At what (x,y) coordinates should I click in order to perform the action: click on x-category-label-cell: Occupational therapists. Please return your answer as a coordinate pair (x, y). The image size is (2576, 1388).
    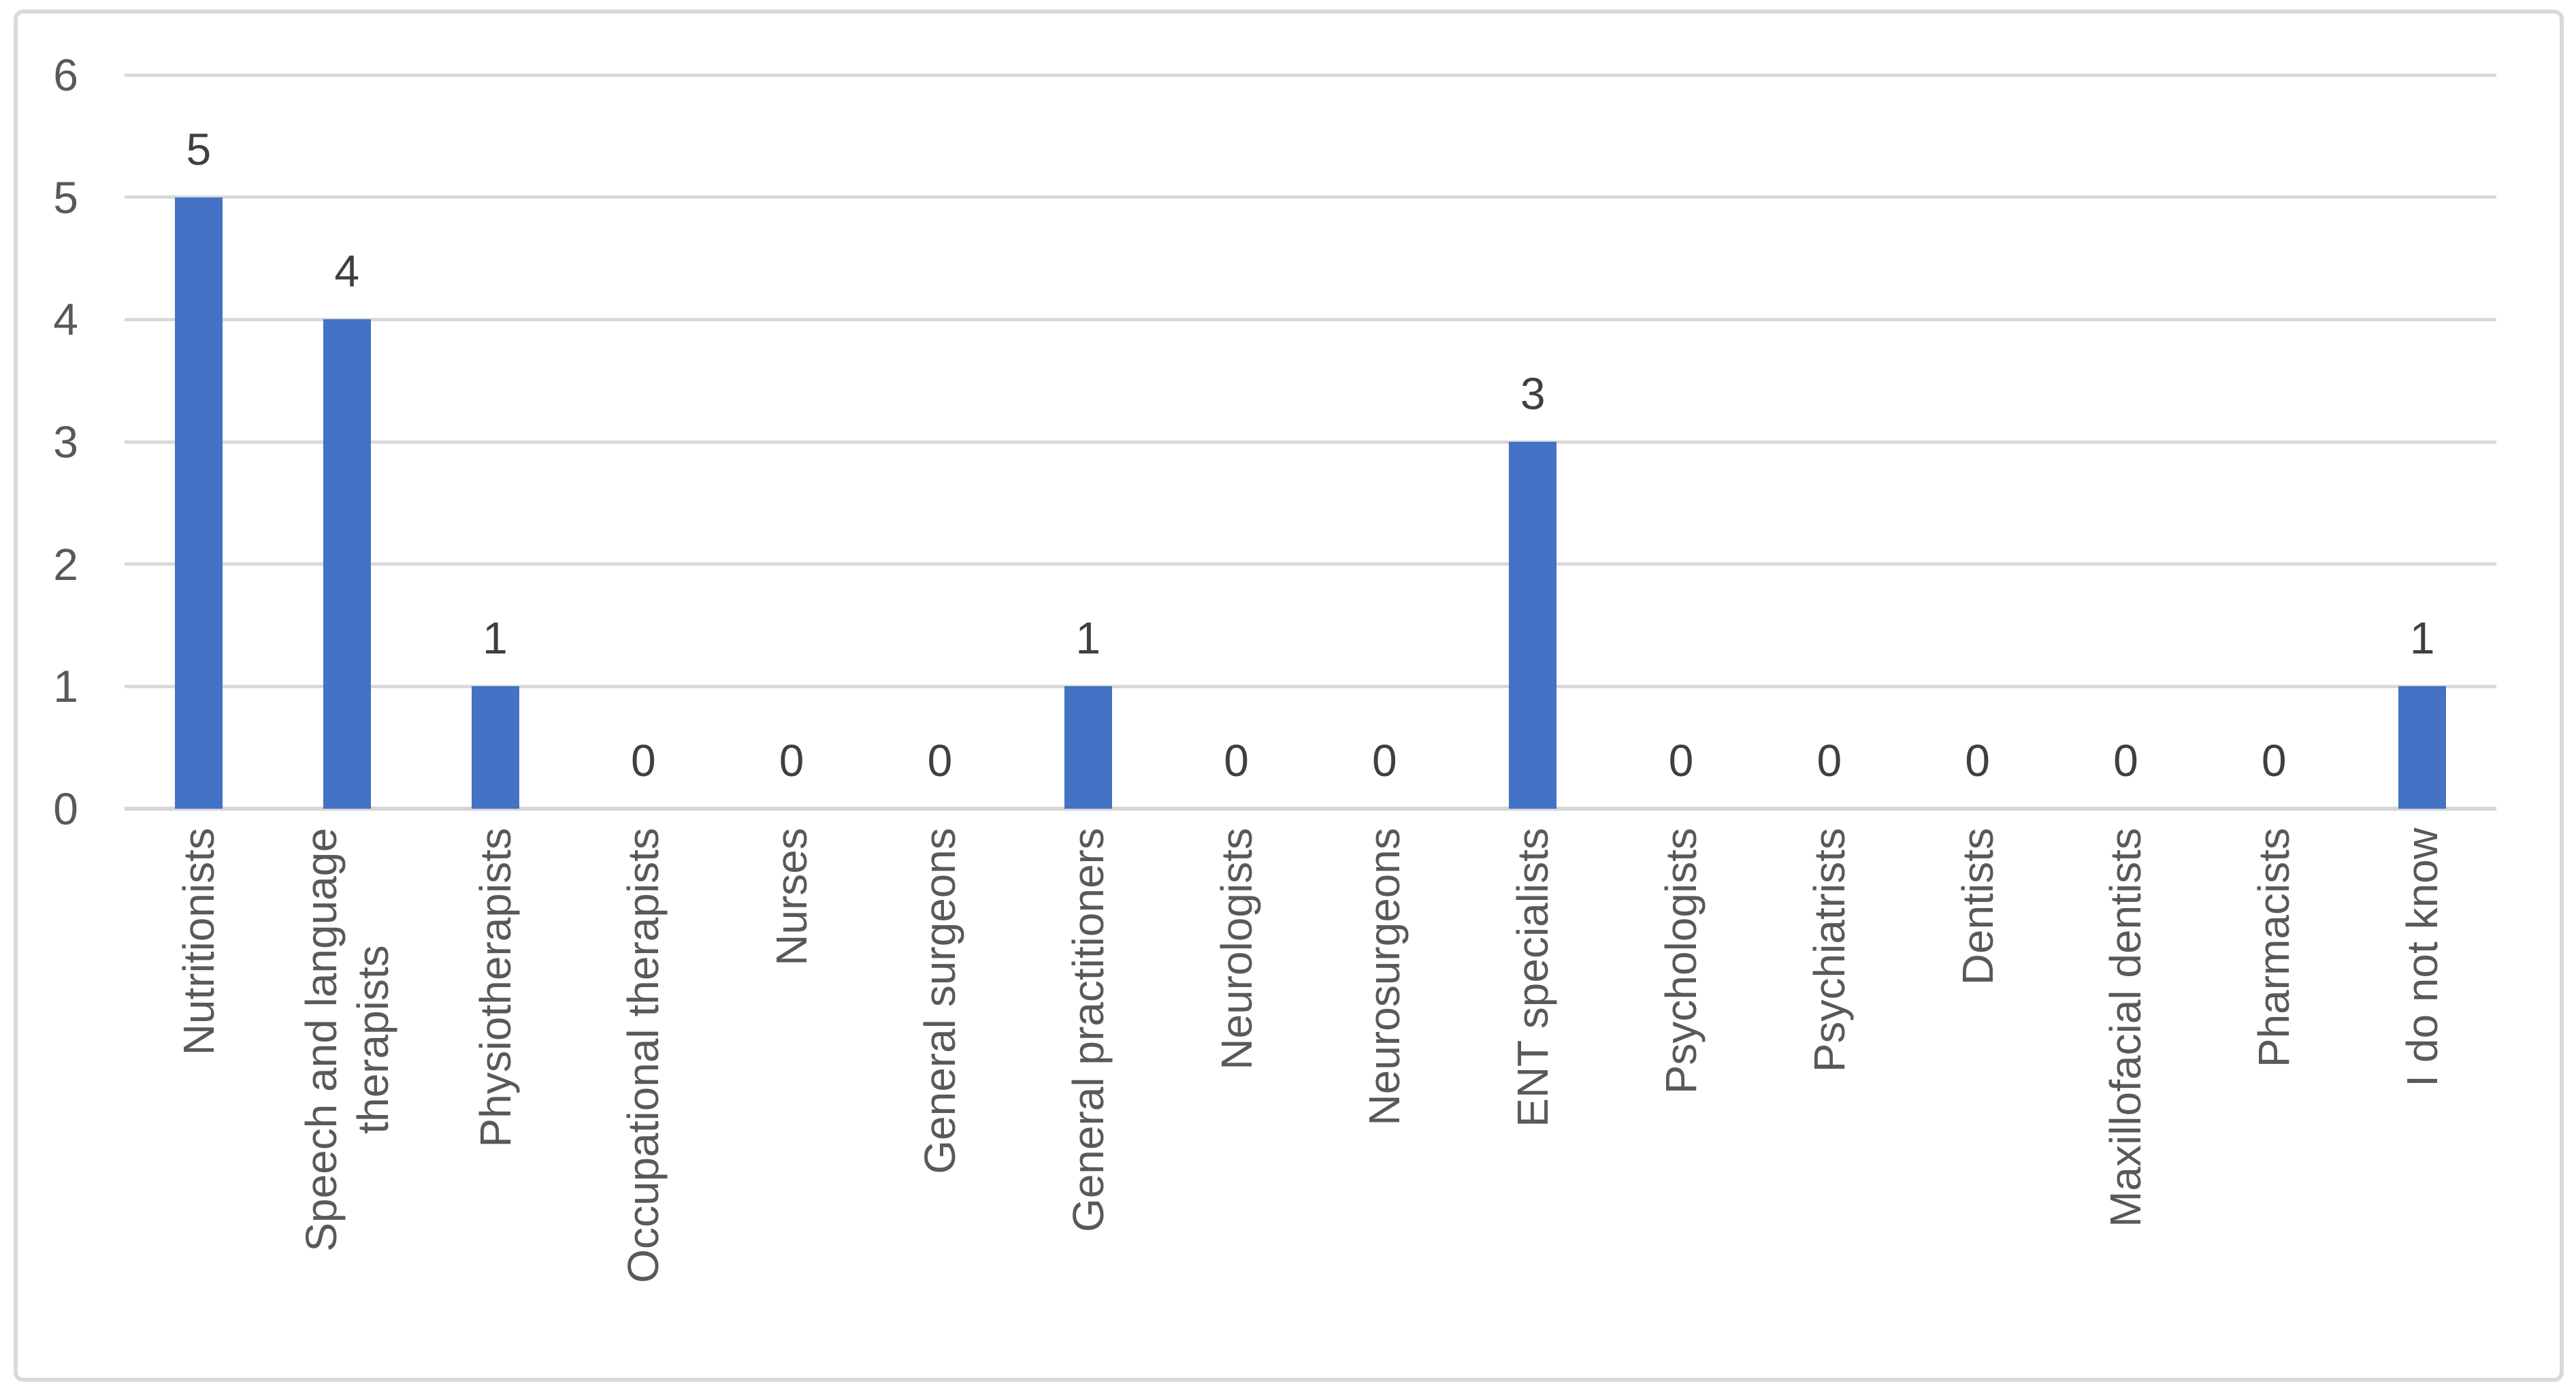
    Looking at the image, I should click on (643, 1100).